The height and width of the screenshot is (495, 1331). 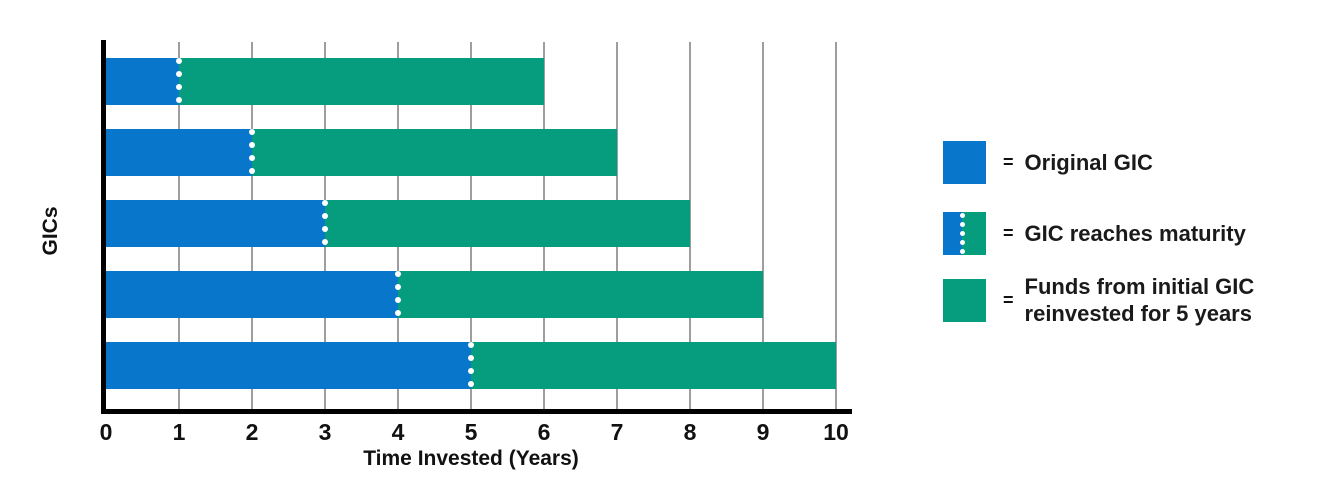 I want to click on y-axis-title: GICs, so click(x=50, y=231).